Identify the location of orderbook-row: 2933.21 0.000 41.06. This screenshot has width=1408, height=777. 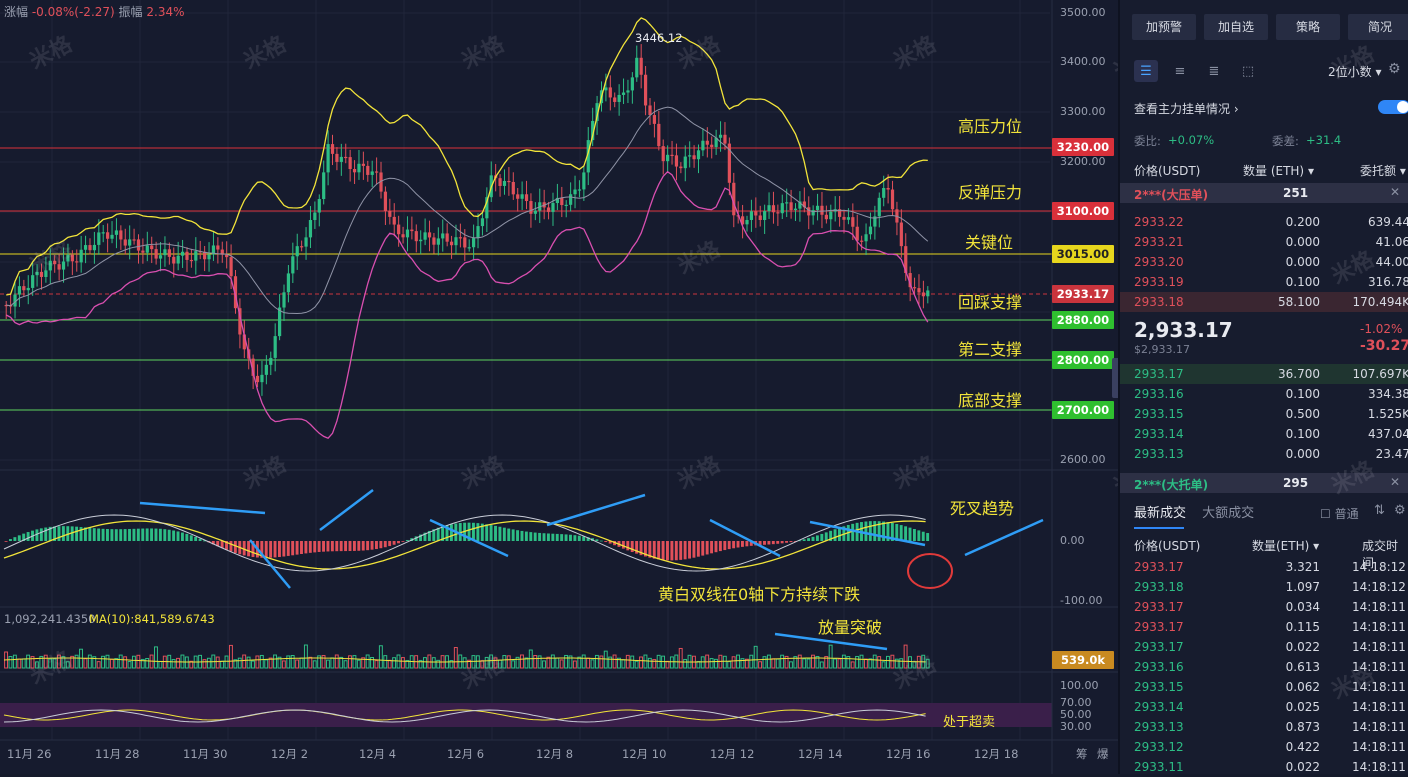
(1264, 242).